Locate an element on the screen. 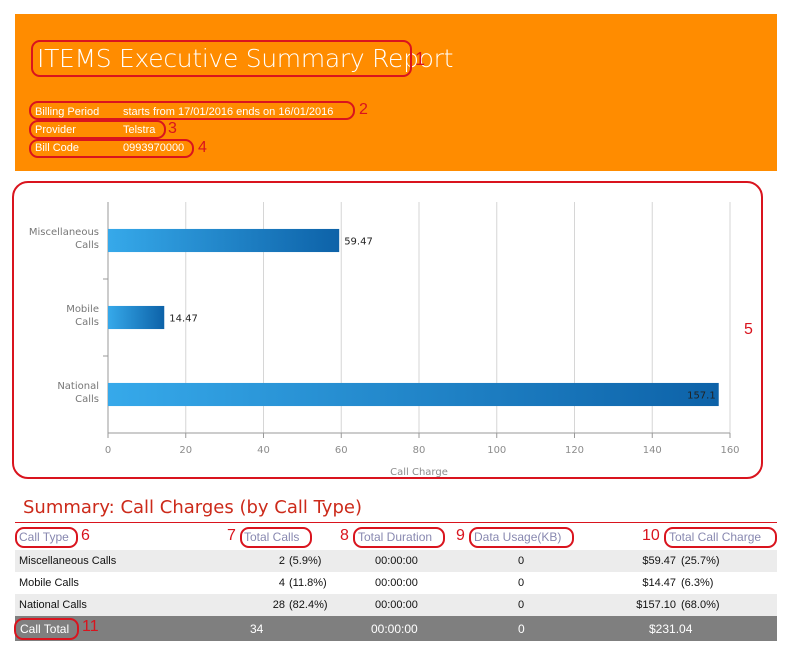 The height and width of the screenshot is (645, 793). column-header-data-usage: Data Usage(KB) is located at coordinates (518, 537).